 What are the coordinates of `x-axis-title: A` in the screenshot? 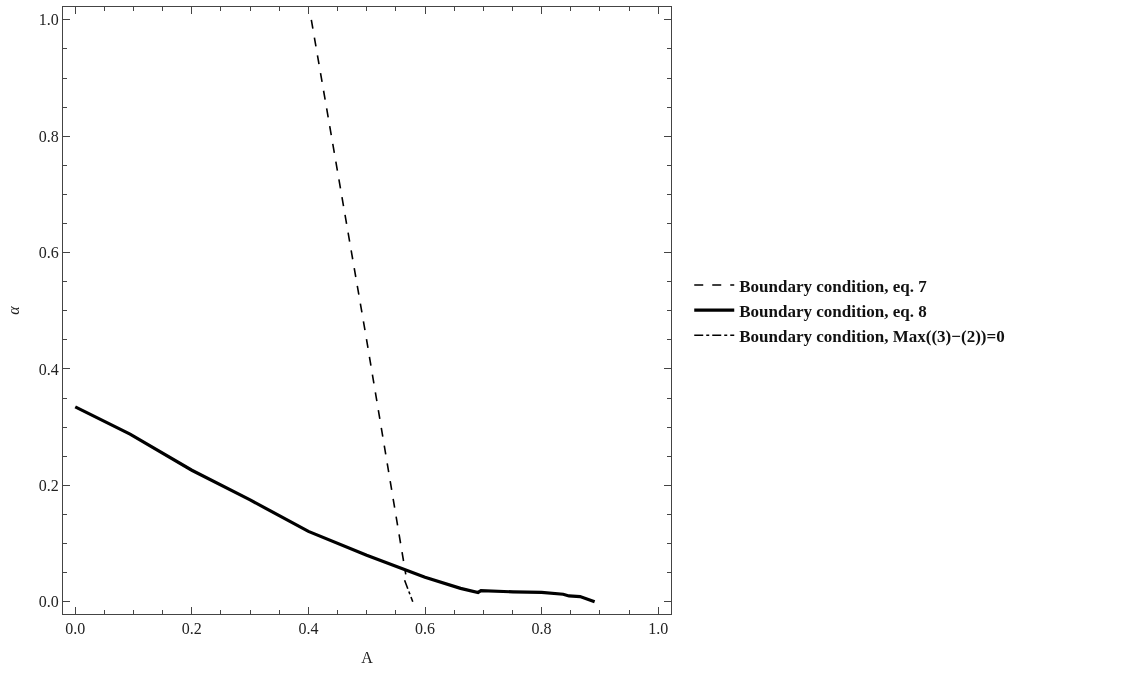 It's located at (367, 657).